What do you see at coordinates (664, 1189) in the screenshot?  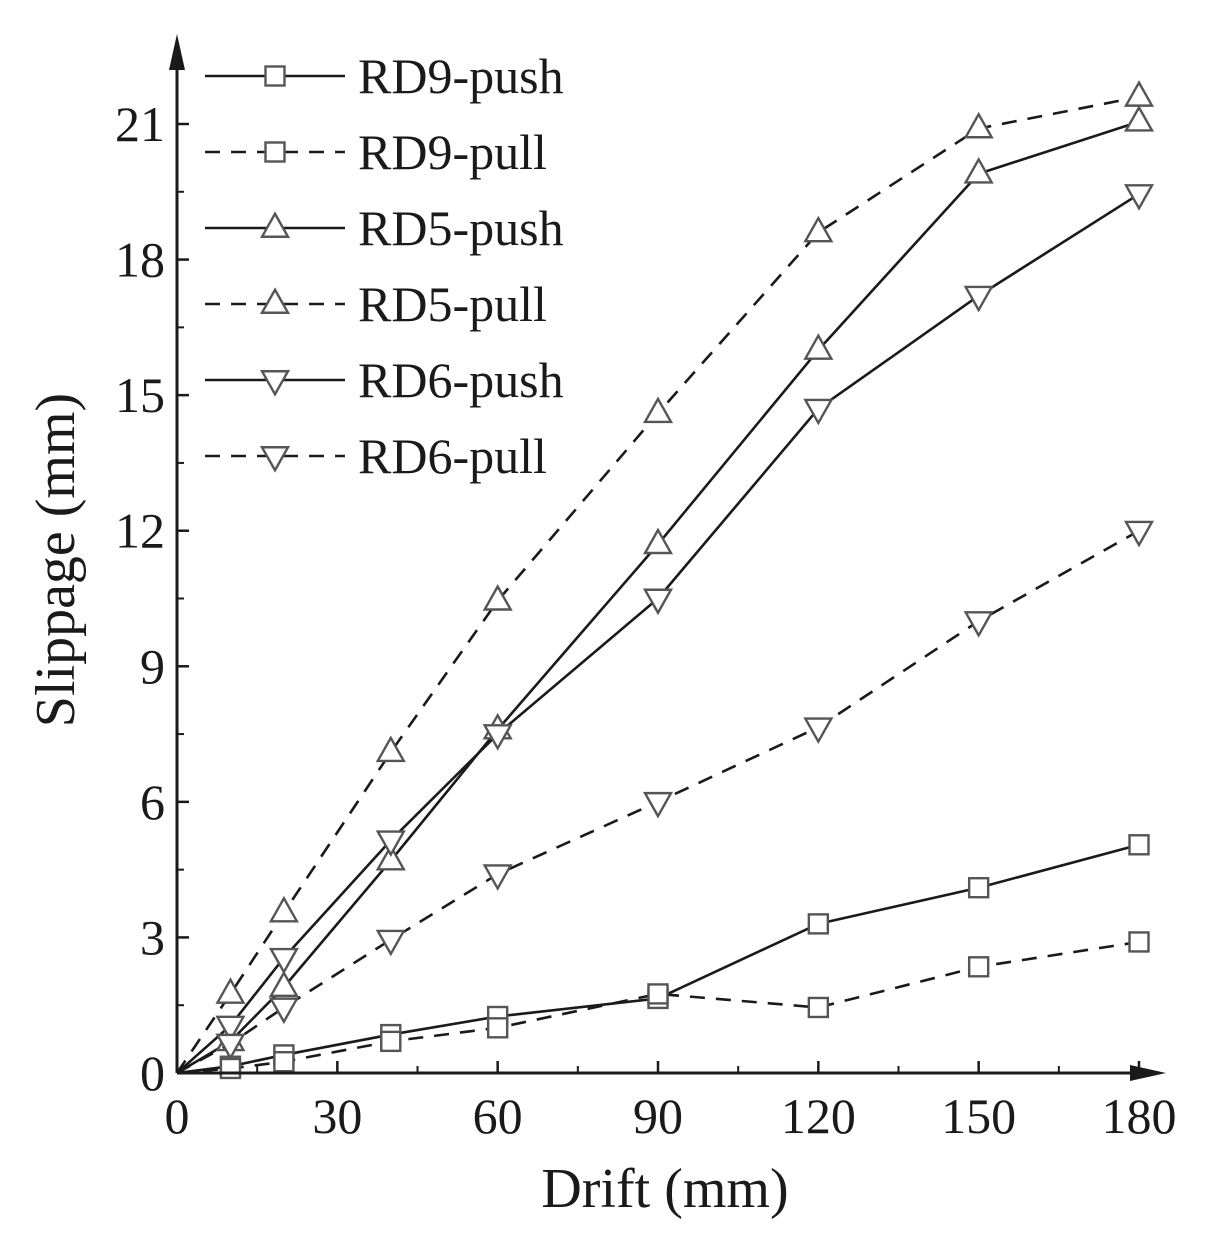 I see `x-axis-title: Drift (mm)` at bounding box center [664, 1189].